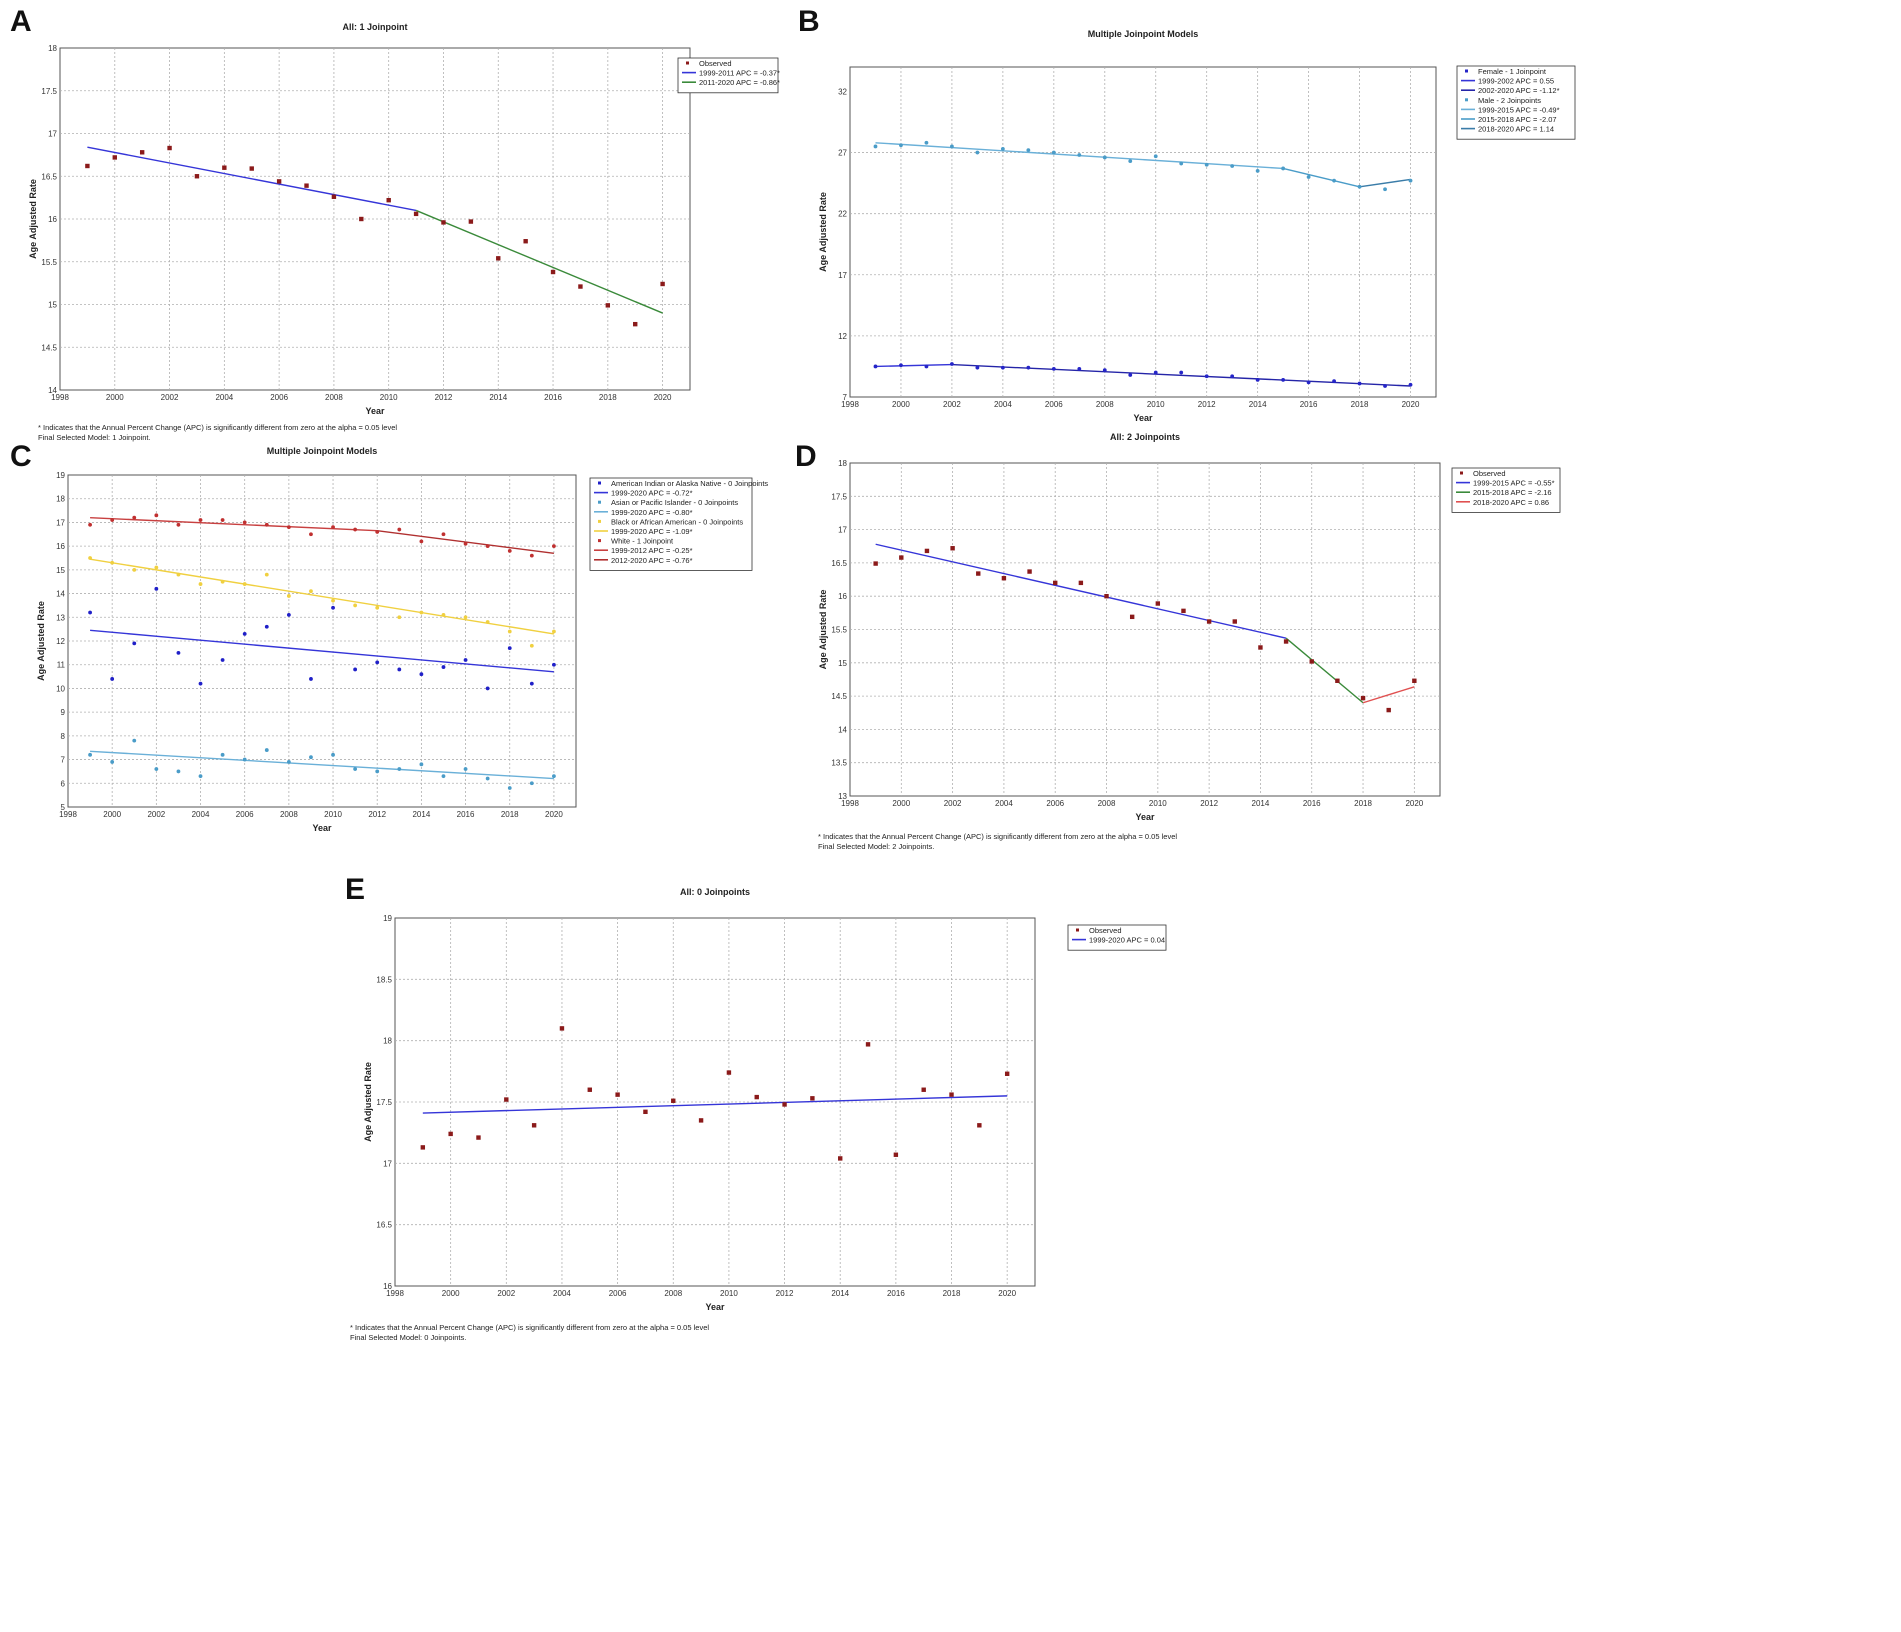 The width and height of the screenshot is (1901, 1632). Describe the element at coordinates (1511, 502) in the screenshot. I see `legend-label: 2018-2020 APC = 0.86` at that location.